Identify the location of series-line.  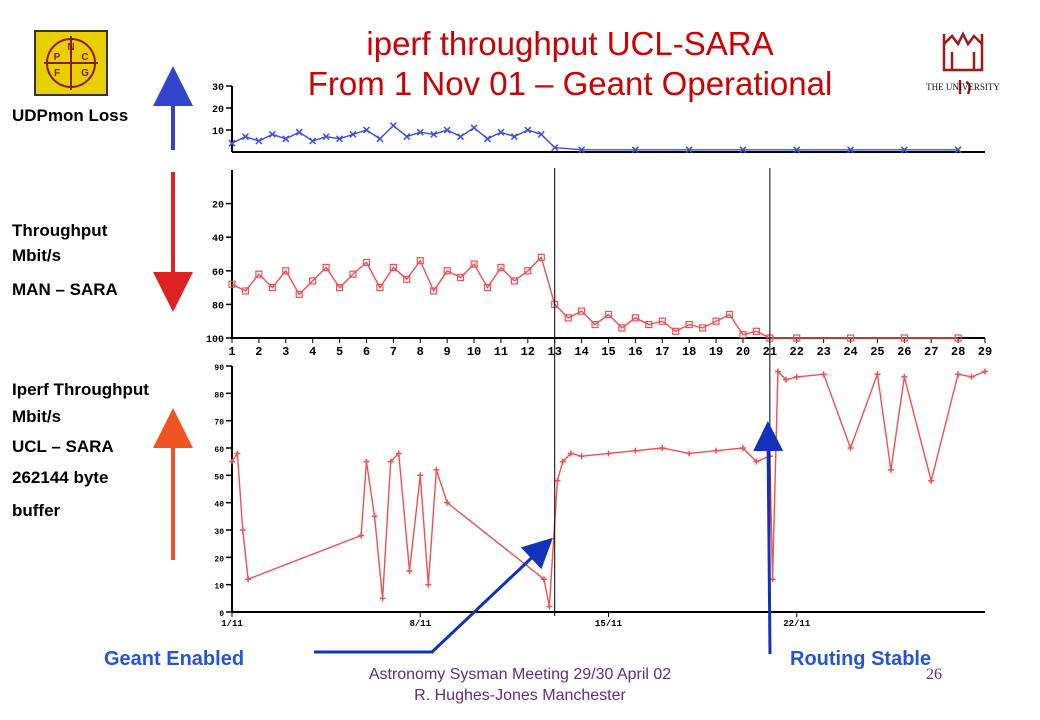
(595, 297).